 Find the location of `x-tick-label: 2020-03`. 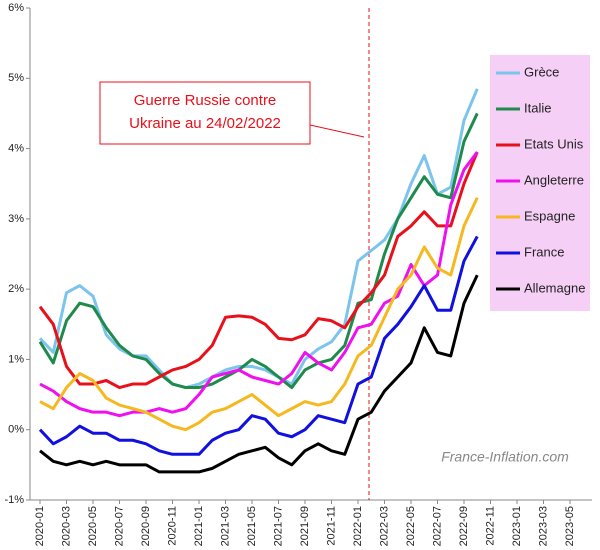

x-tick-label: 2020-03 is located at coordinates (66, 526).